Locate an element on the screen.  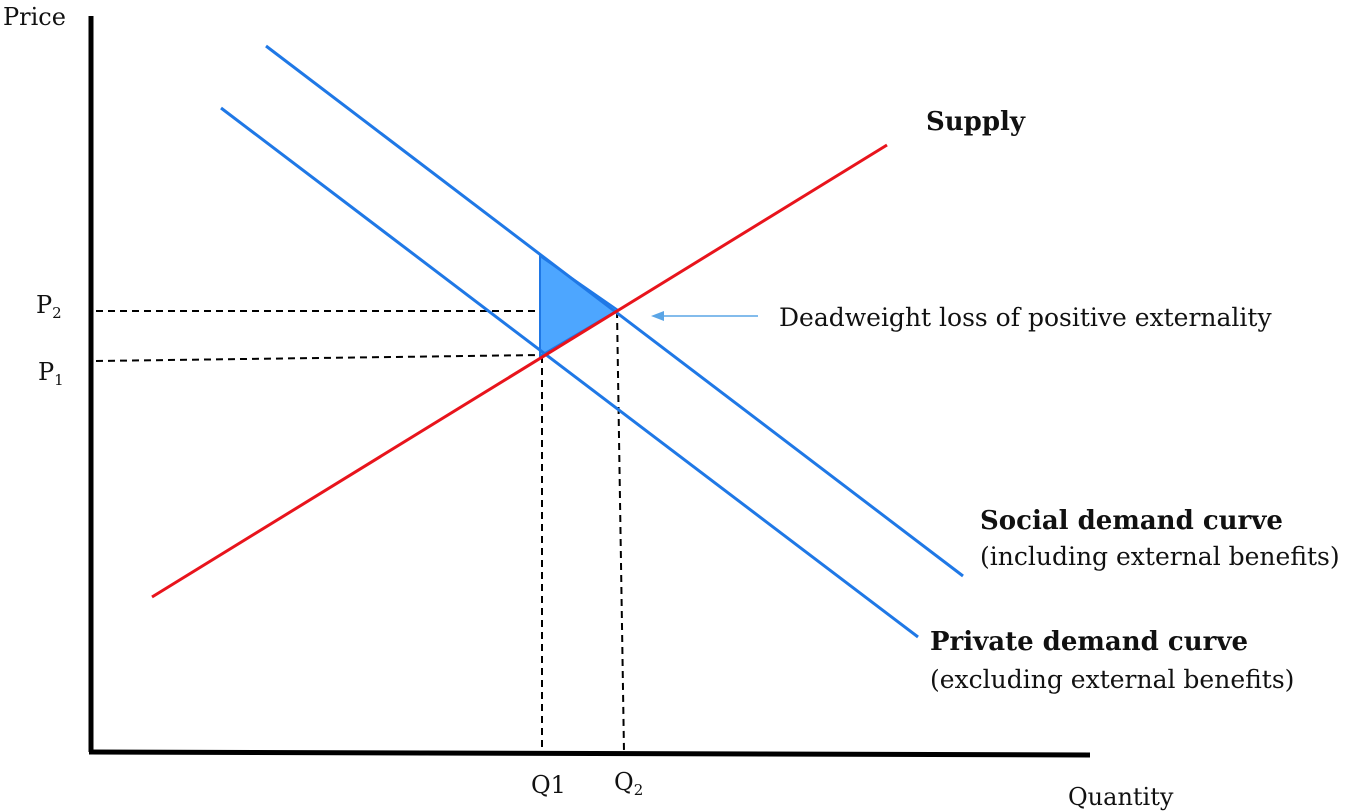
social-demand-label: Social demand curve is located at coordinates (1131, 521).